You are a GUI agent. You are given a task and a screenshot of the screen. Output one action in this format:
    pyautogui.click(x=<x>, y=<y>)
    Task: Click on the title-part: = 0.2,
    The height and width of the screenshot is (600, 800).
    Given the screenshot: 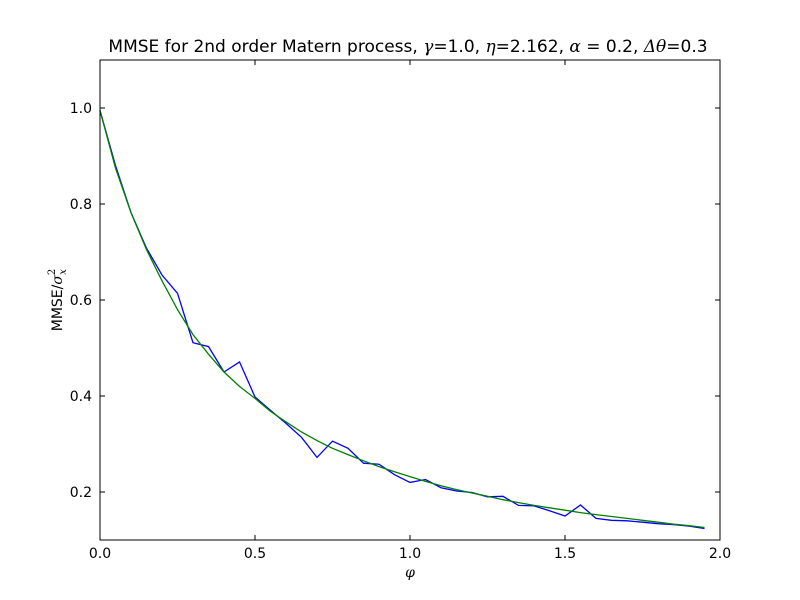 What is the action you would take?
    pyautogui.click(x=612, y=47)
    